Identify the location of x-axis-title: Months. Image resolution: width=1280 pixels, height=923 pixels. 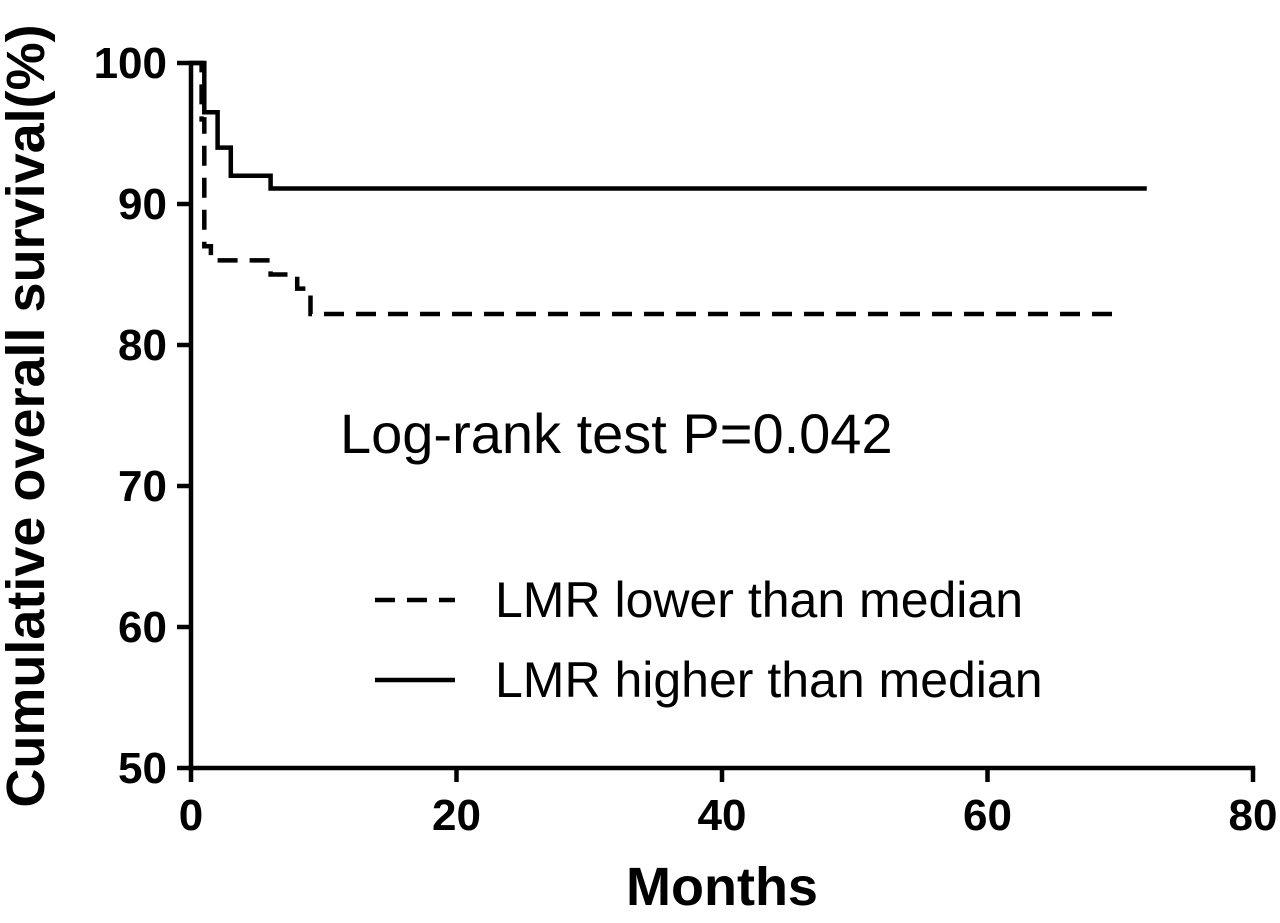
(722, 887).